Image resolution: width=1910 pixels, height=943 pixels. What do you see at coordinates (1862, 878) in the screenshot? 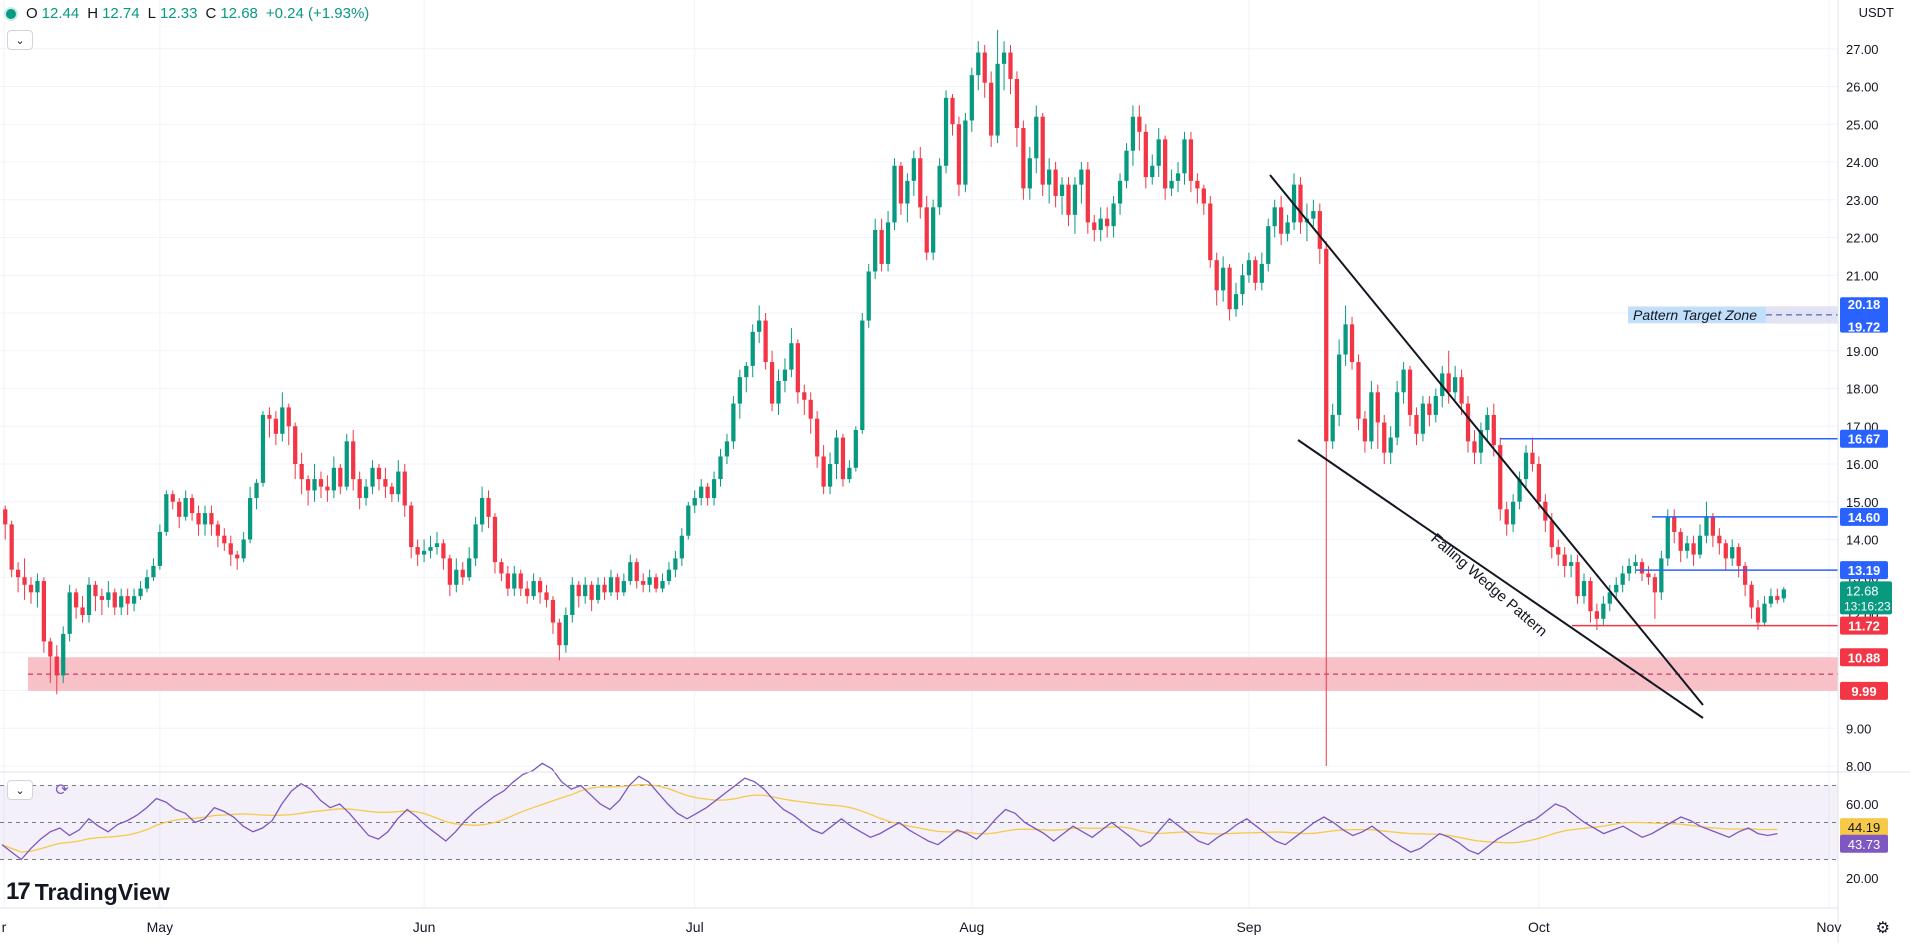
I see `rsi-tick-label: 20.00` at bounding box center [1862, 878].